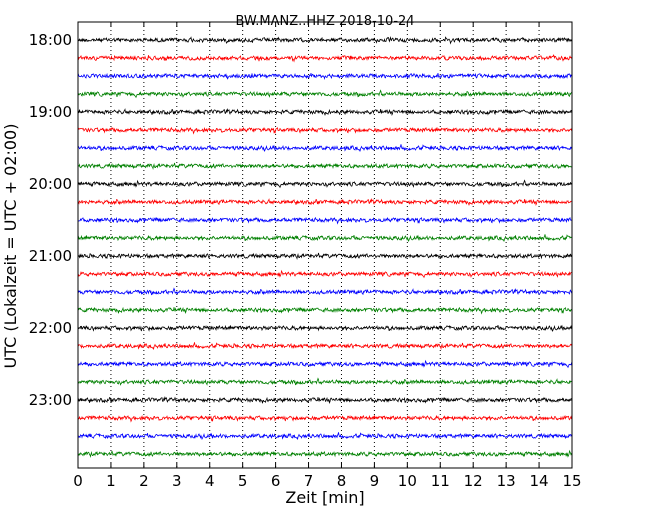  I want to click on y-tick-label: 19:00, so click(50, 112).